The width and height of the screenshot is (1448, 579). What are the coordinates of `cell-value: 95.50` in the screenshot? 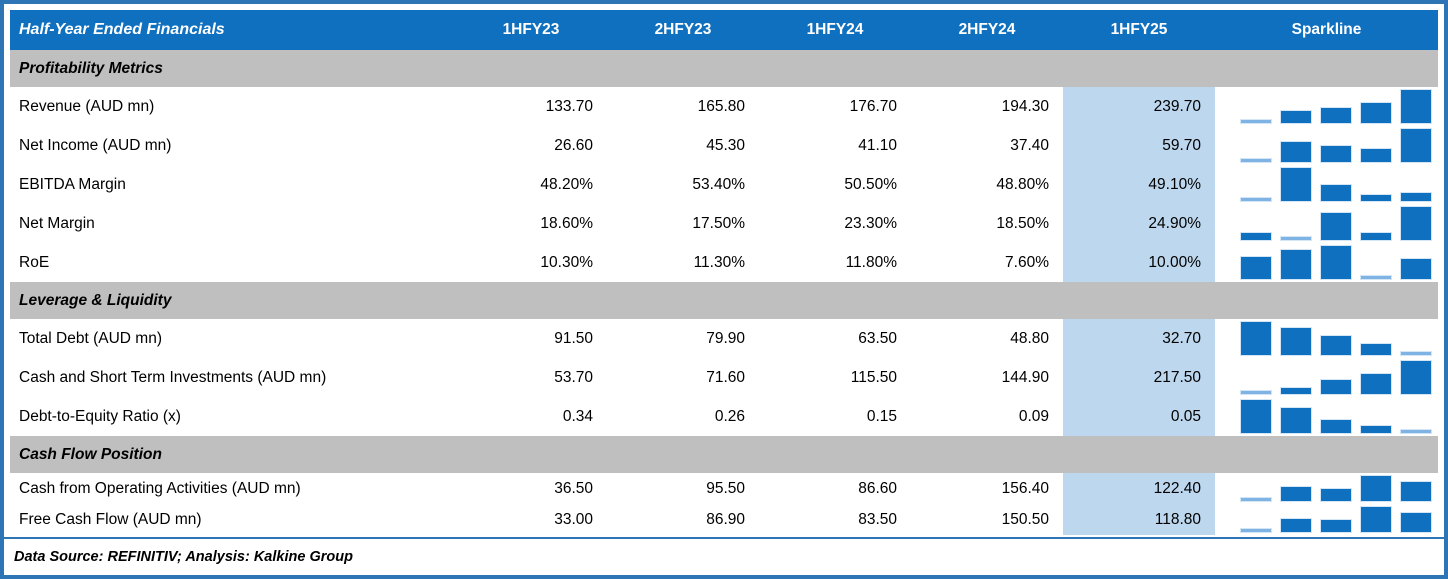 It's located at (725, 488).